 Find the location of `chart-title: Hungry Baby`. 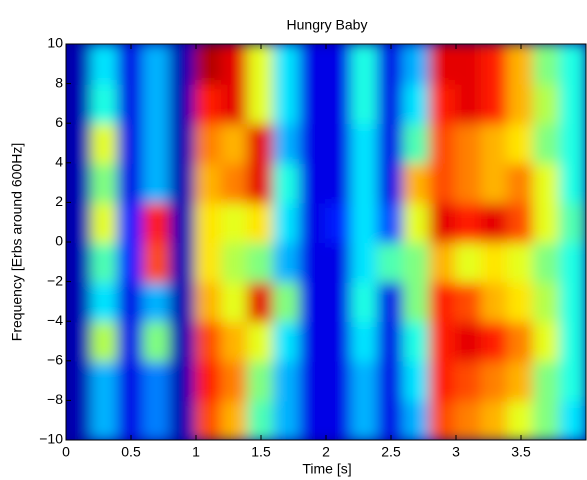

chart-title: Hungry Baby is located at coordinates (327, 25).